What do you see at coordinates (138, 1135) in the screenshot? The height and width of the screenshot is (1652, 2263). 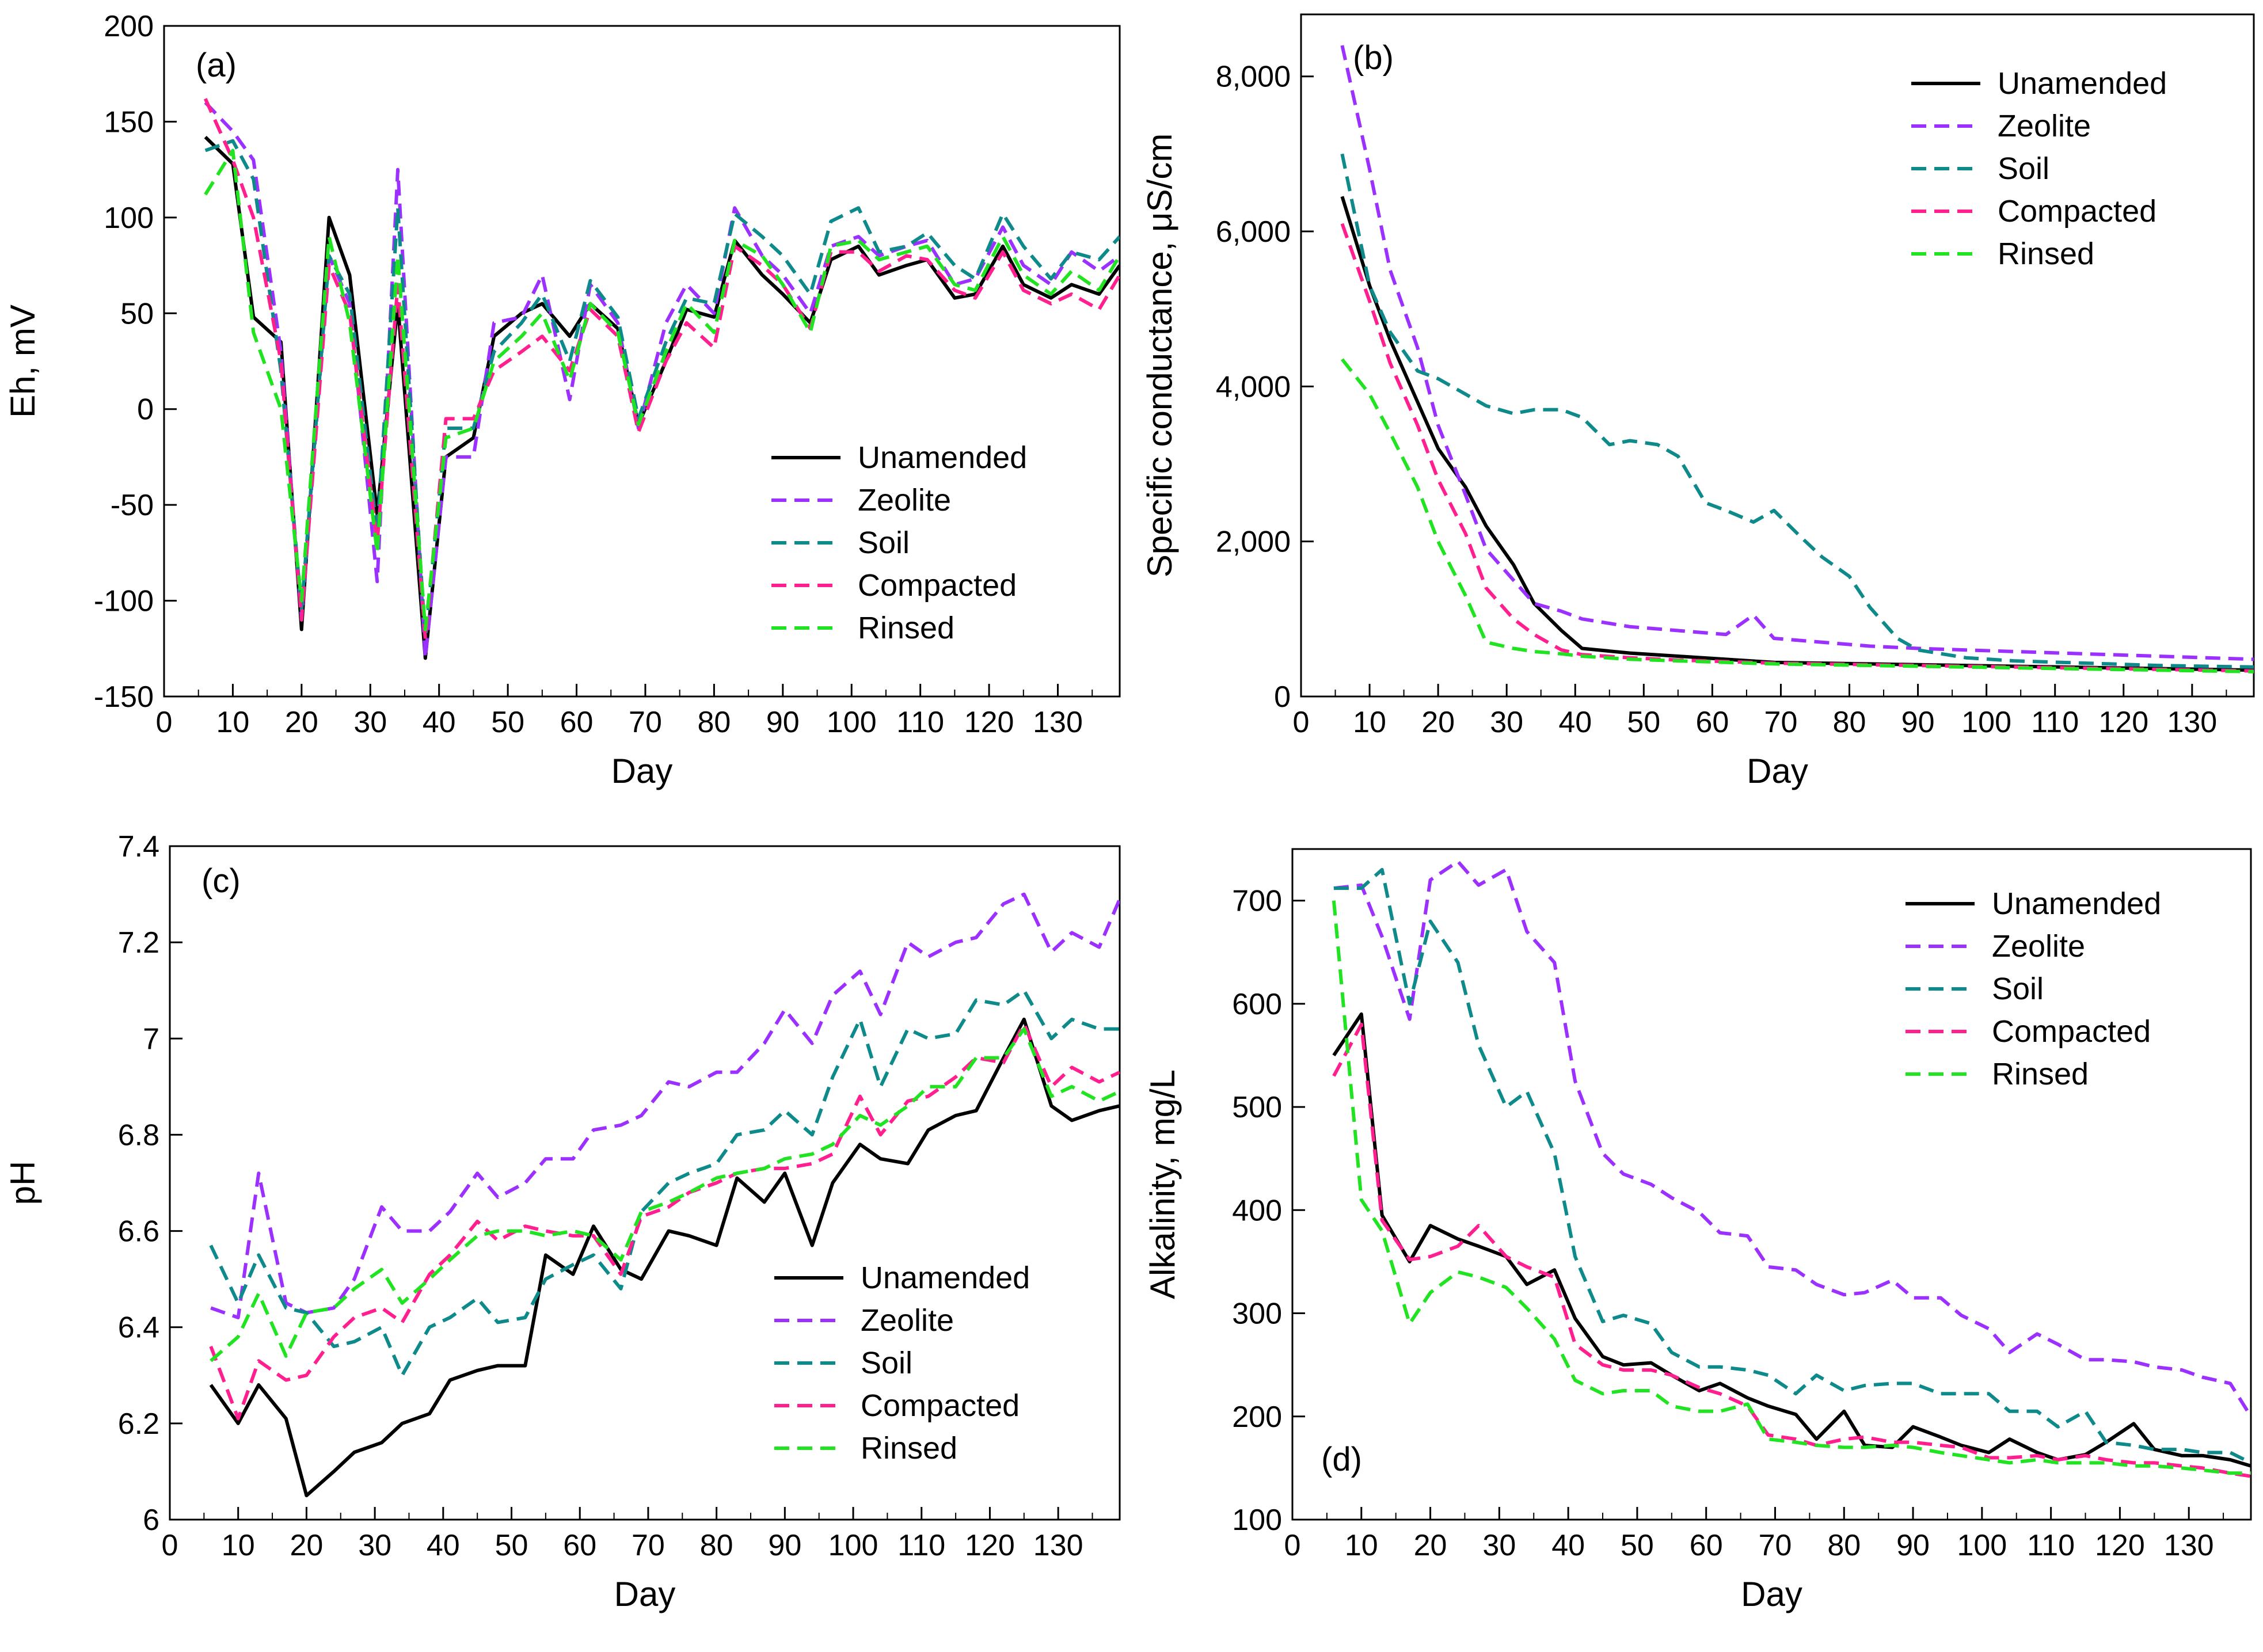 I see `y-tick-label: 6.8` at bounding box center [138, 1135].